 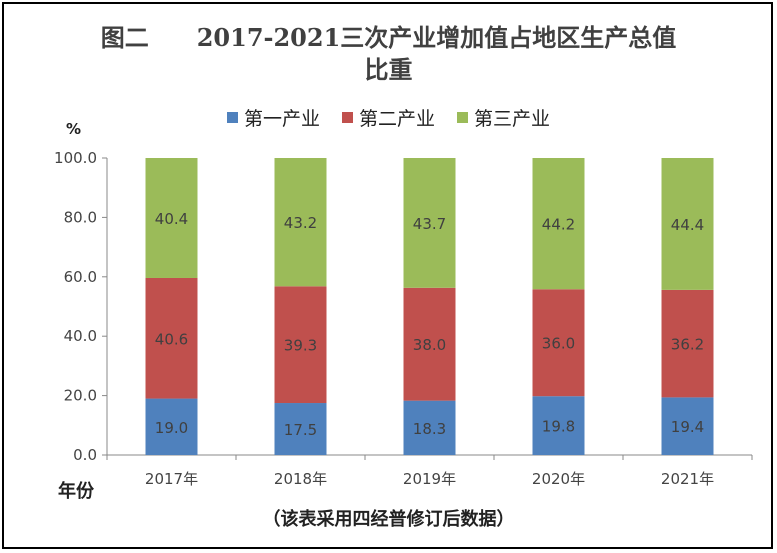 What do you see at coordinates (388, 519) in the screenshot?
I see `chart-note: （该表采用四经普修订后数据）` at bounding box center [388, 519].